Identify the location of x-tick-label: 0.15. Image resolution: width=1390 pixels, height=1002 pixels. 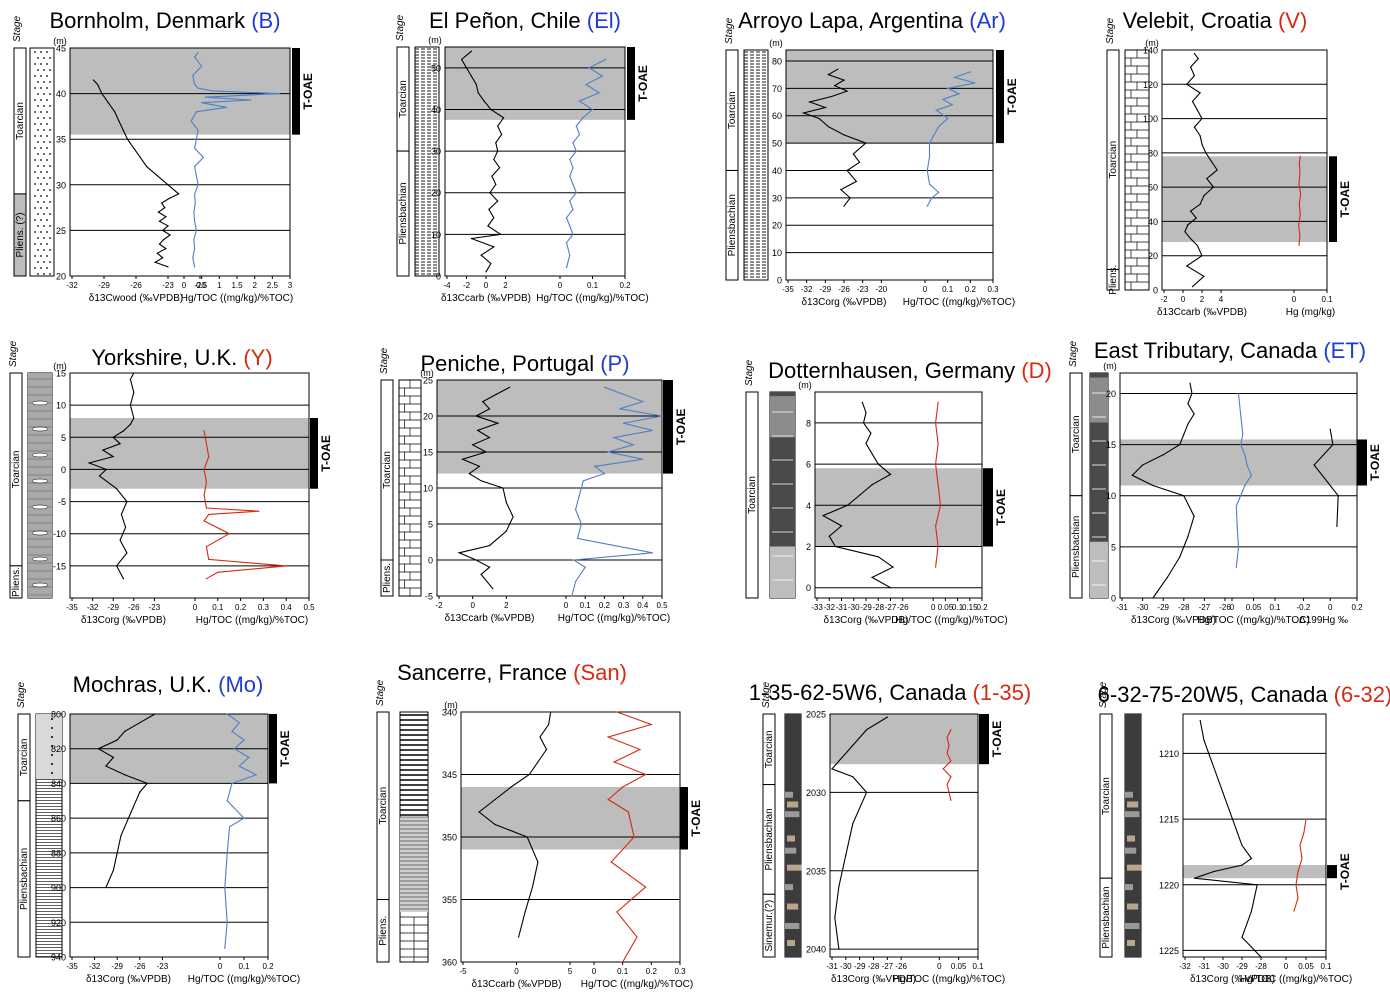
(970, 607).